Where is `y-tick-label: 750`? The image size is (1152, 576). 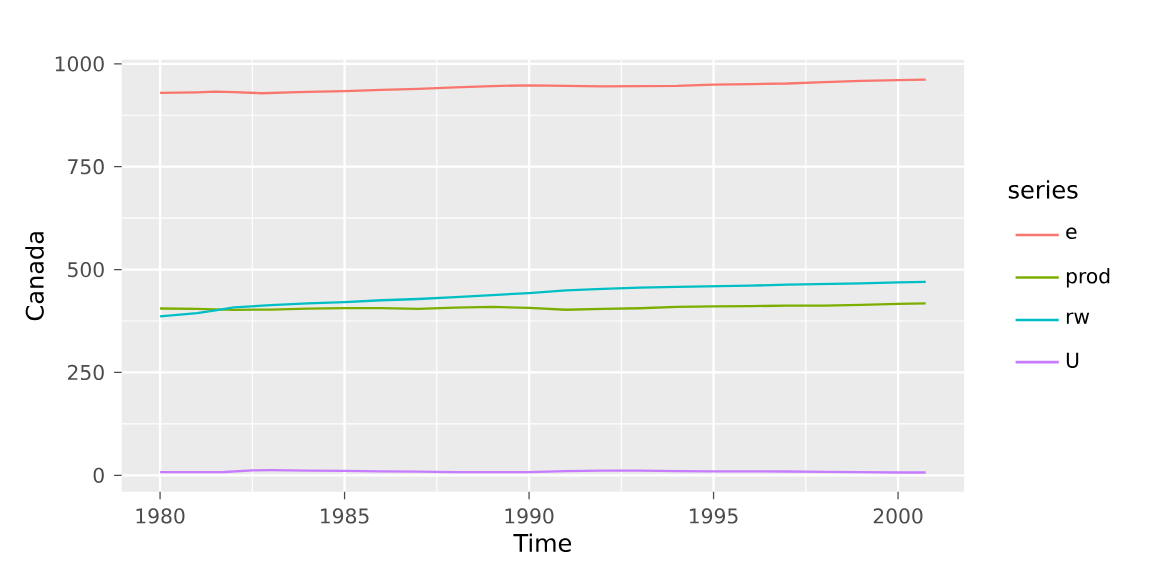
y-tick-label: 750 is located at coordinates (86, 167).